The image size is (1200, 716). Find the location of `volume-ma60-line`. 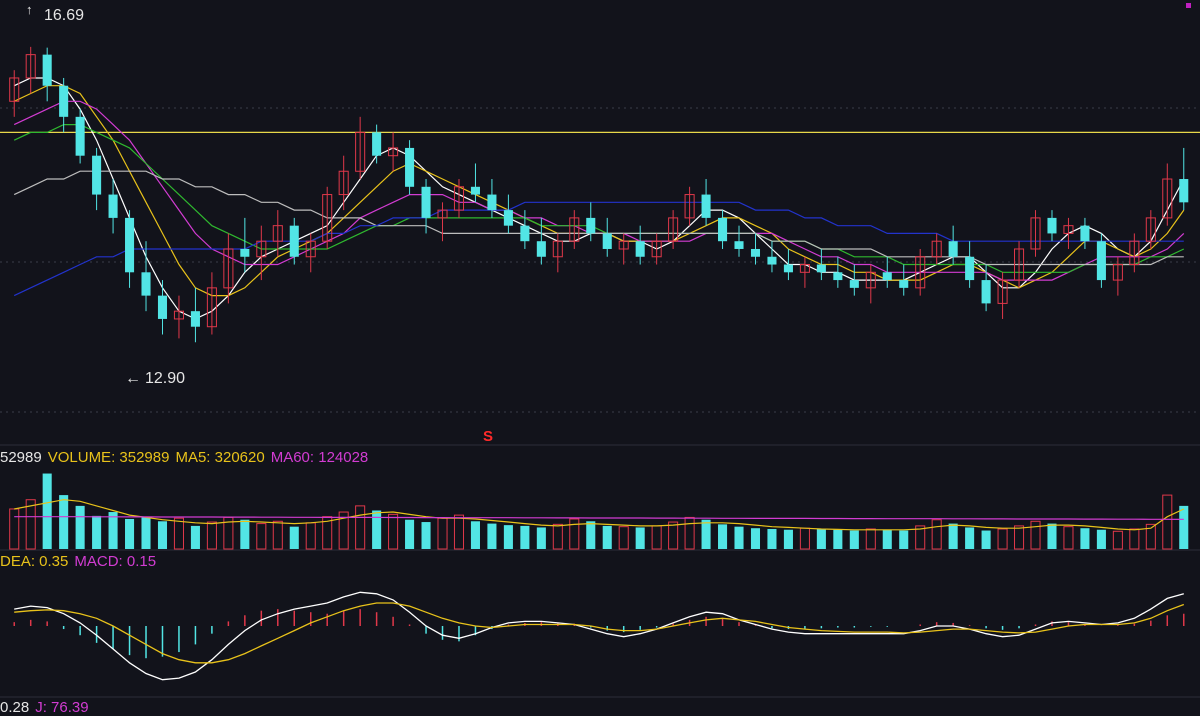

volume-ma60-line is located at coordinates (599, 518).